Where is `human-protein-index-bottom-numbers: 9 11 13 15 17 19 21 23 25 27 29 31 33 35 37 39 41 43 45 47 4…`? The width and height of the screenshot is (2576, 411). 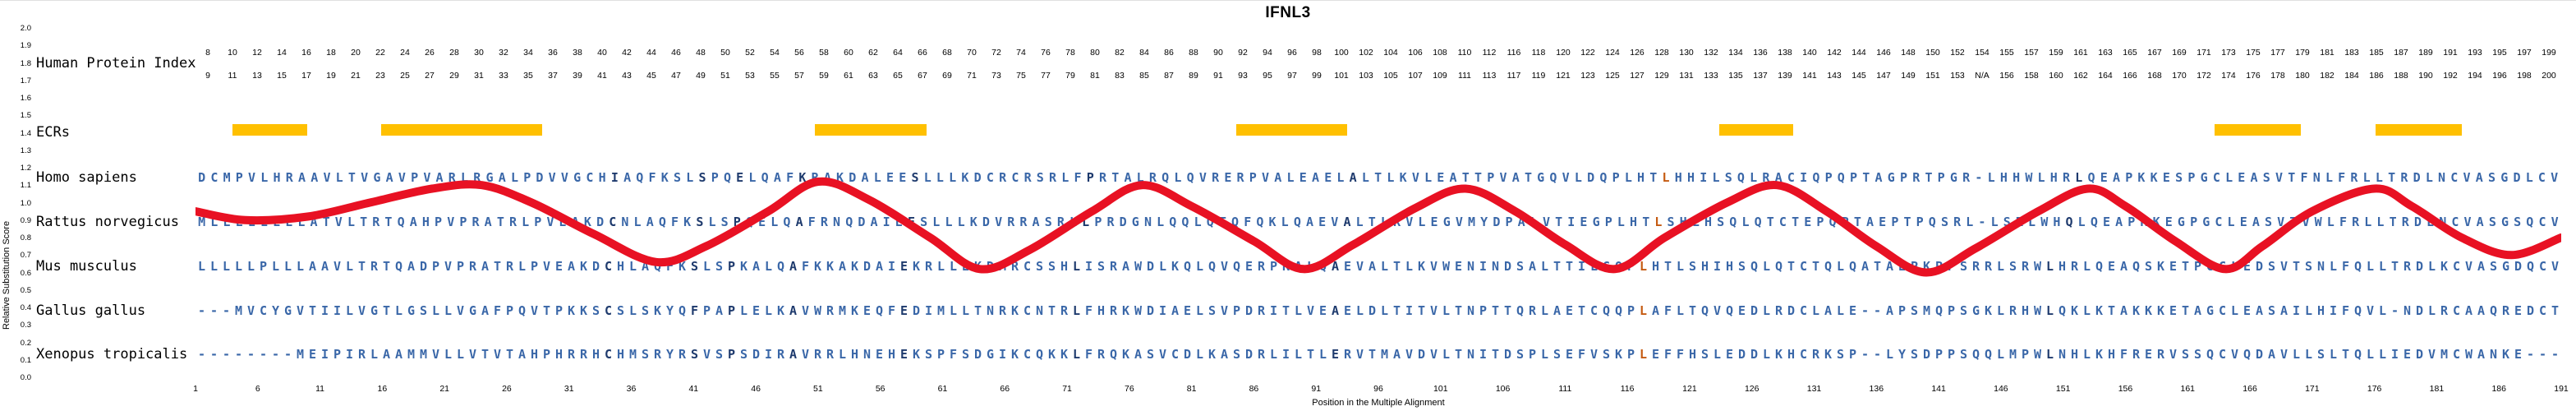
human-protein-index-bottom-numbers: 9 11 13 15 17 19 21 23 25 27 29 31 33 35 37 39 41 43 45 47 4… is located at coordinates (1379, 75).